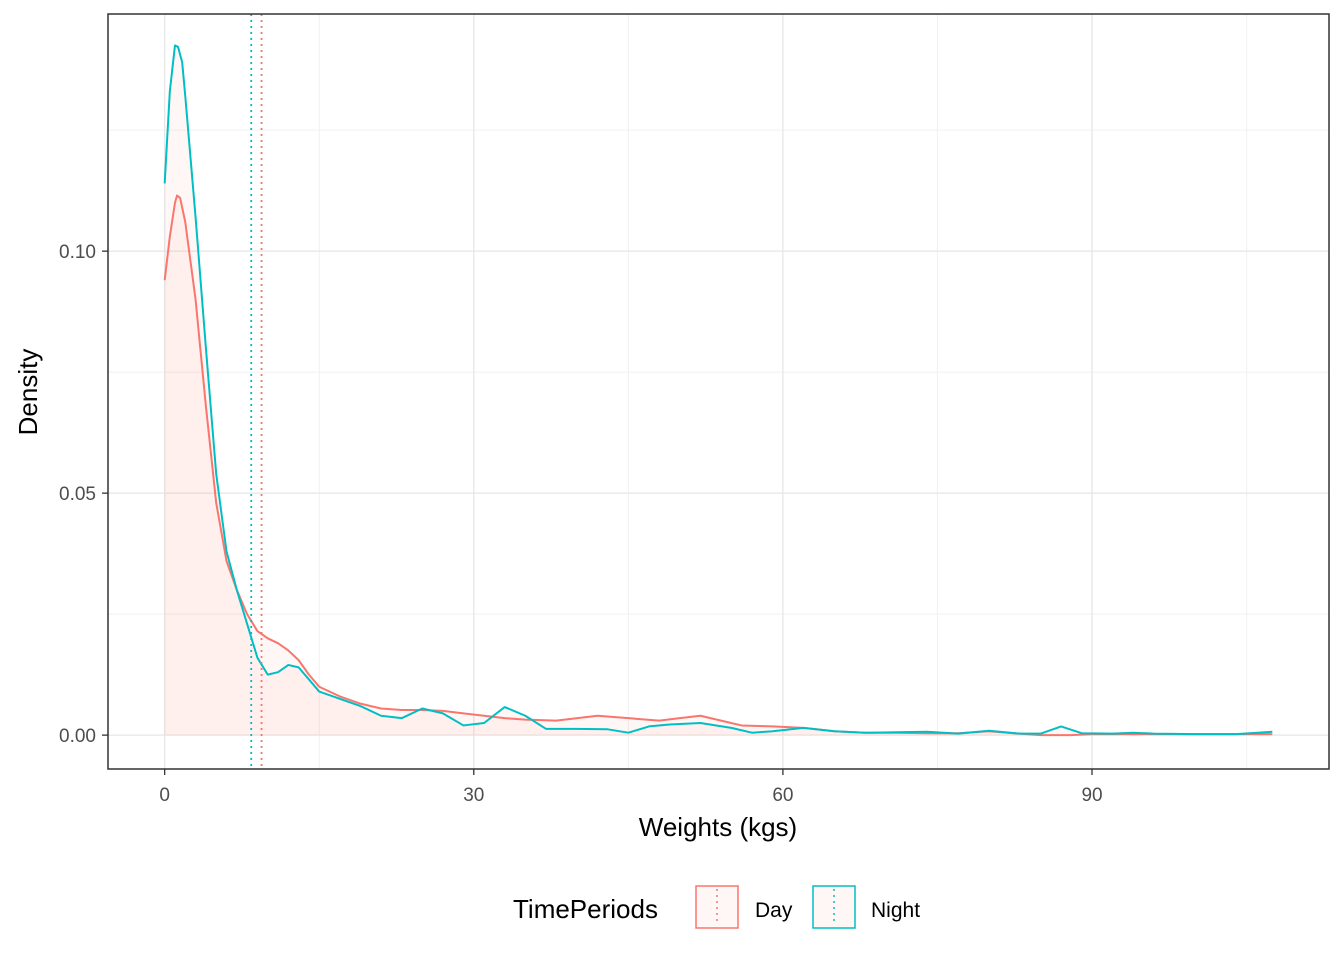  Describe the element at coordinates (718, 827) in the screenshot. I see `x-axis-title: Weights (kgs)` at that location.